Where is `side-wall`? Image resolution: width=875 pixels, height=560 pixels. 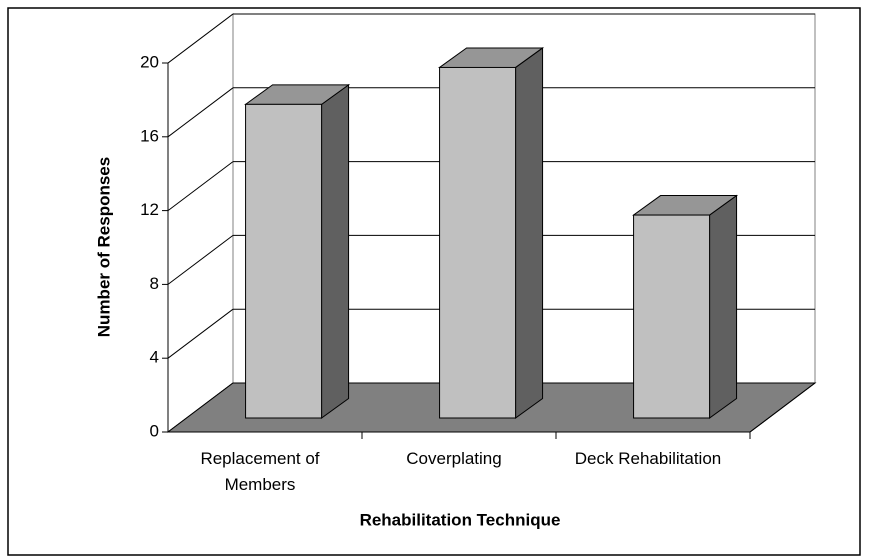 side-wall is located at coordinates (200, 223).